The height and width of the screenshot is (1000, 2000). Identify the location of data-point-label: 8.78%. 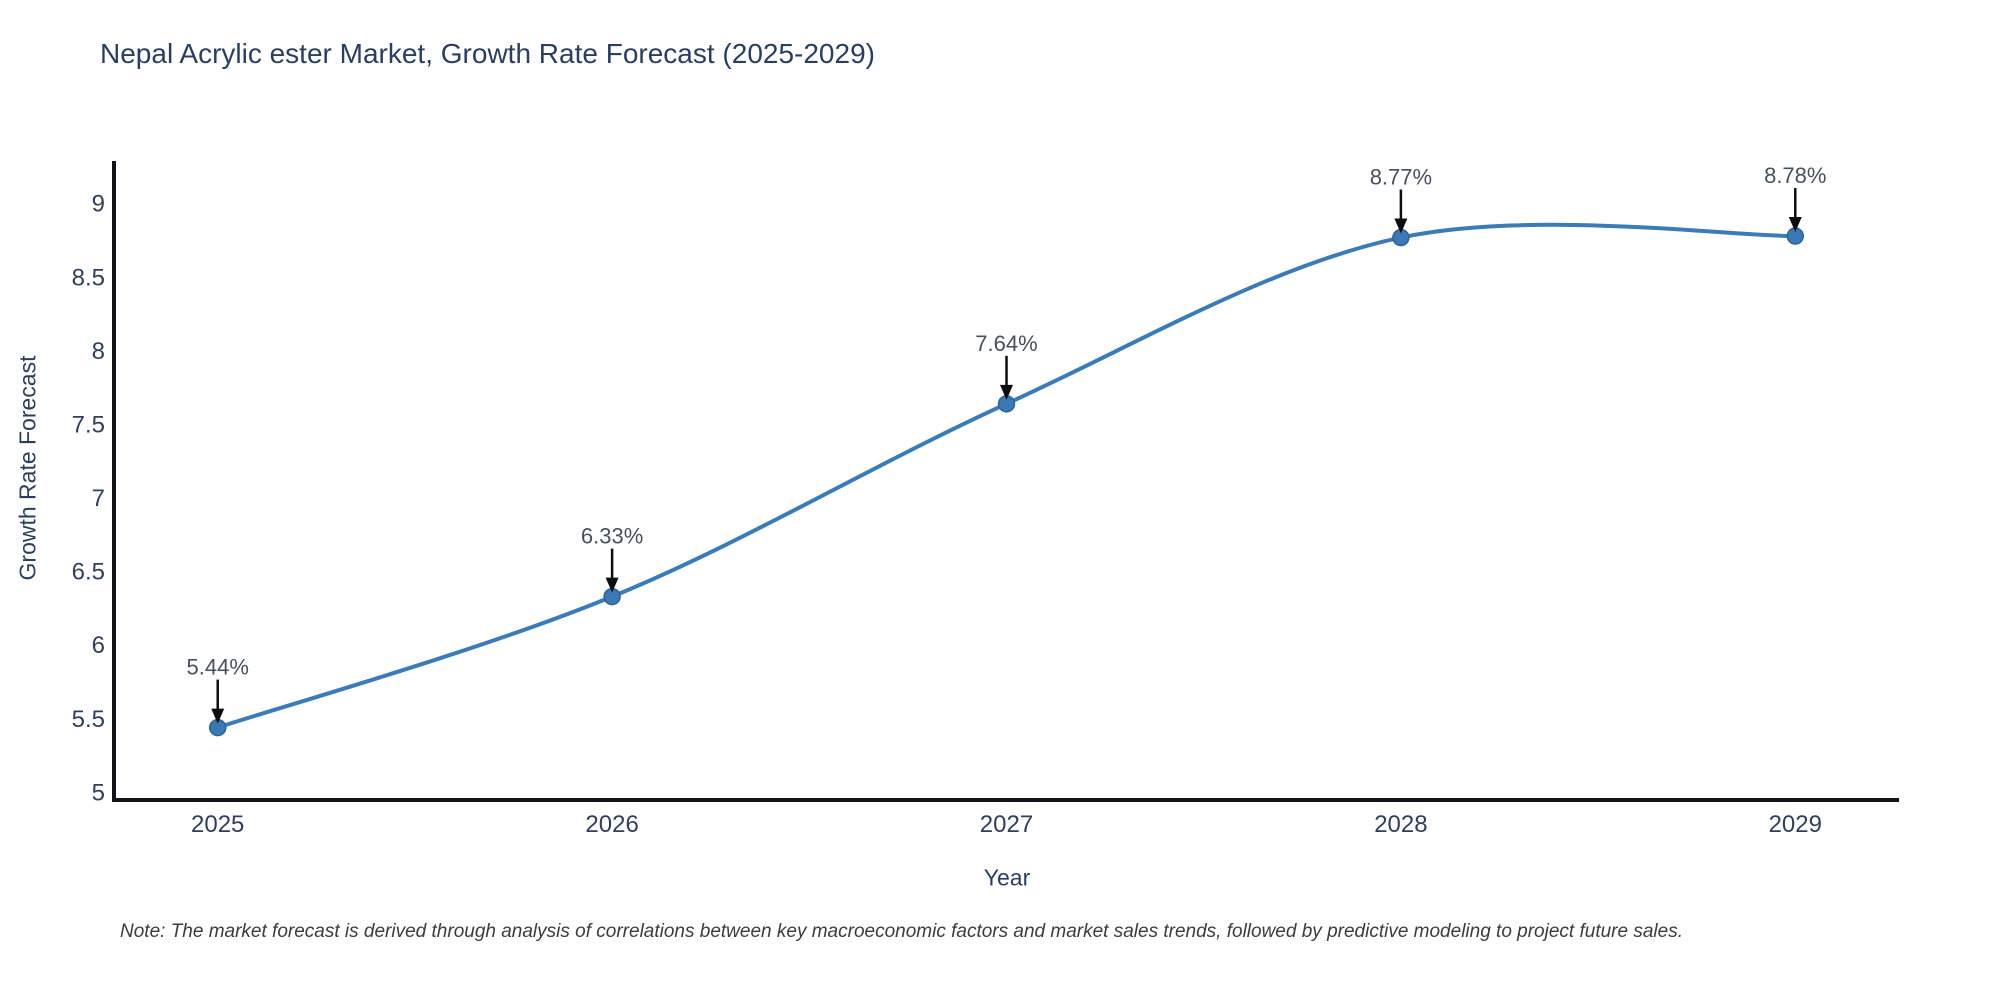
(1795, 175).